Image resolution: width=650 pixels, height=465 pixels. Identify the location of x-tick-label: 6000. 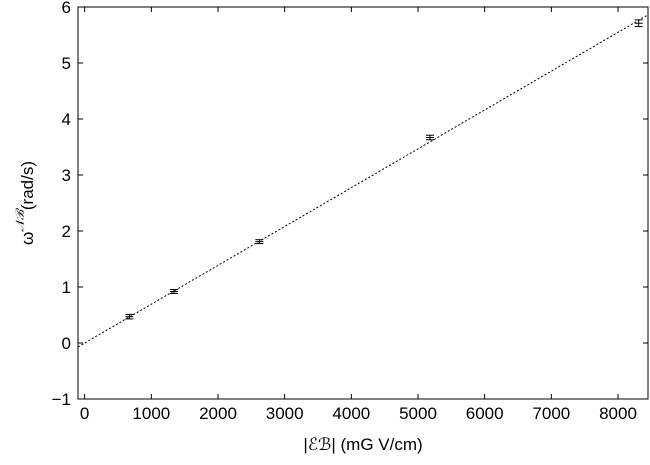
(485, 413).